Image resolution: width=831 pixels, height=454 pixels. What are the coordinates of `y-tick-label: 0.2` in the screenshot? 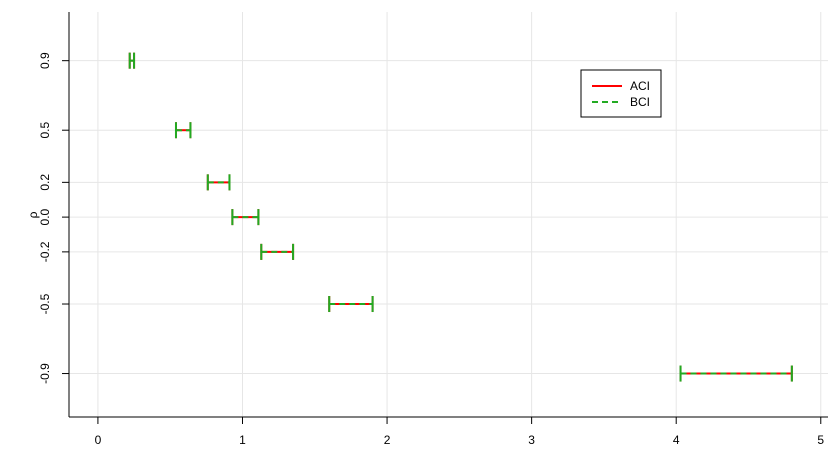 It's located at (45, 182).